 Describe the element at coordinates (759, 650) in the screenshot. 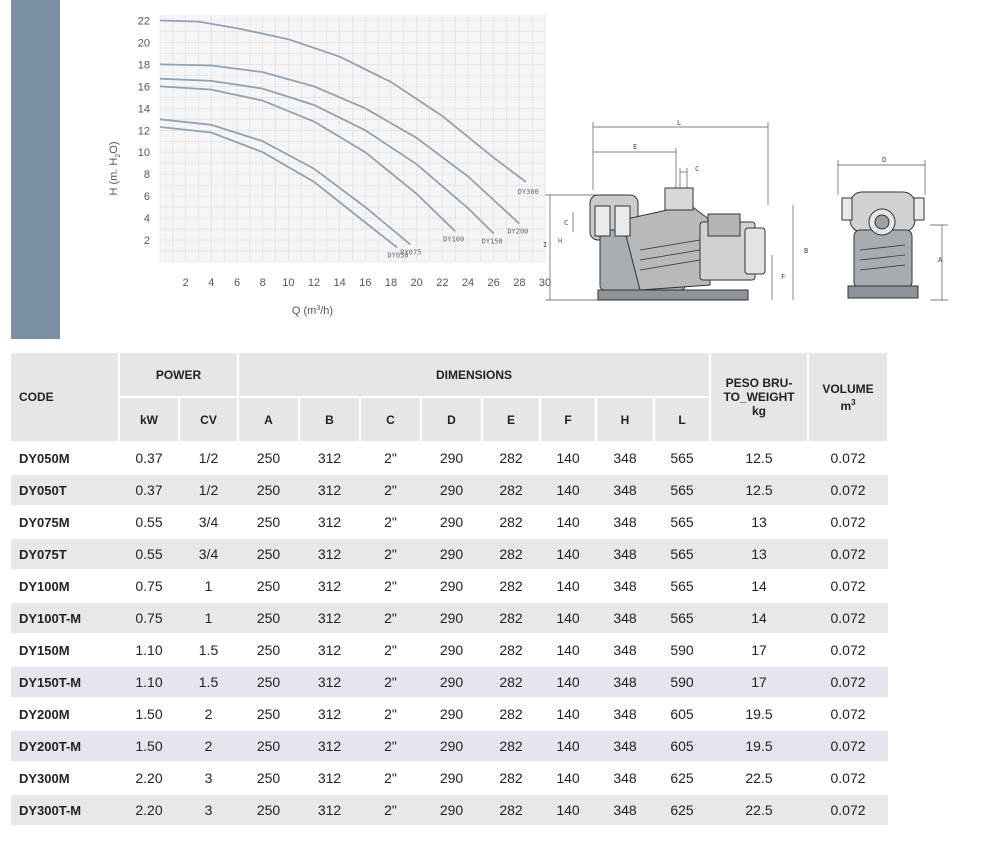

I see `cell-weight: 17` at that location.